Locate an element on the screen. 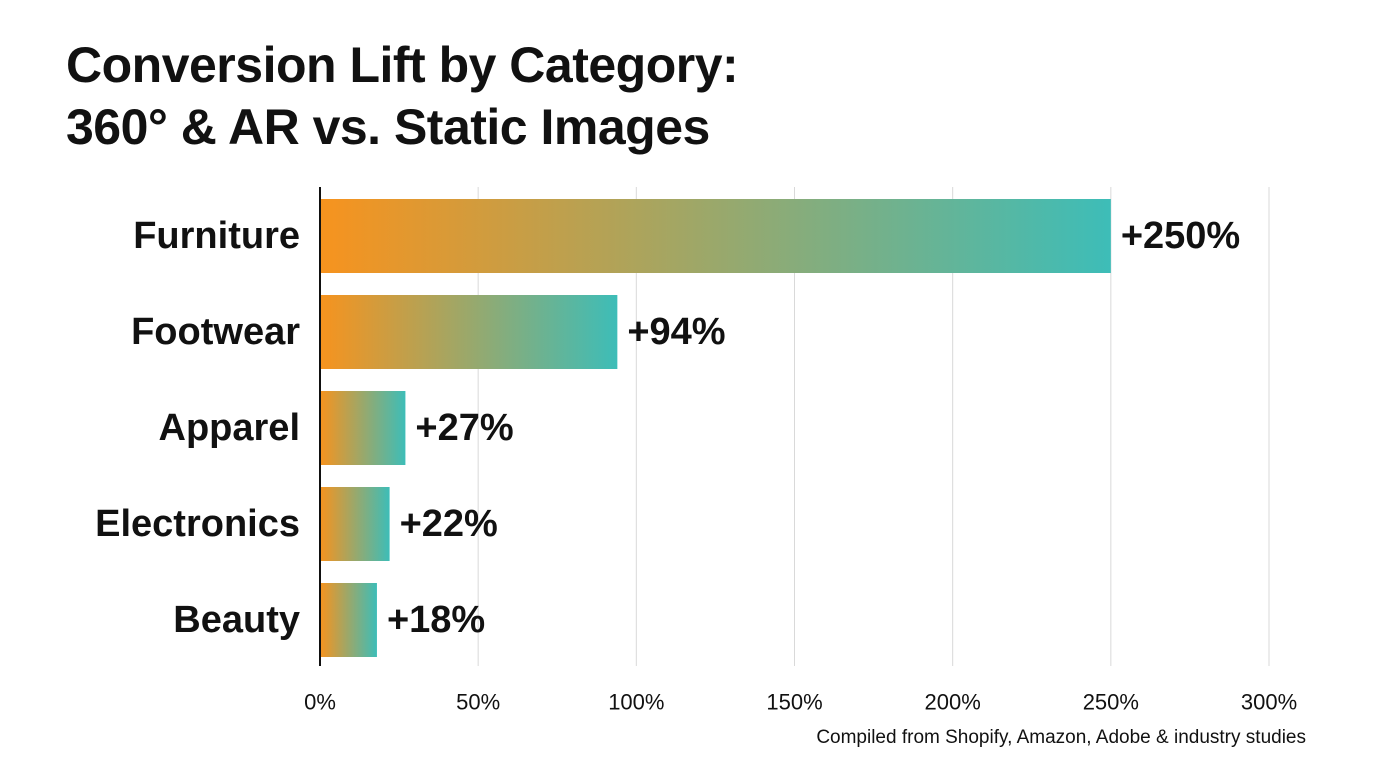 This screenshot has width=1376, height=768. bar-beauty is located at coordinates (348, 620).